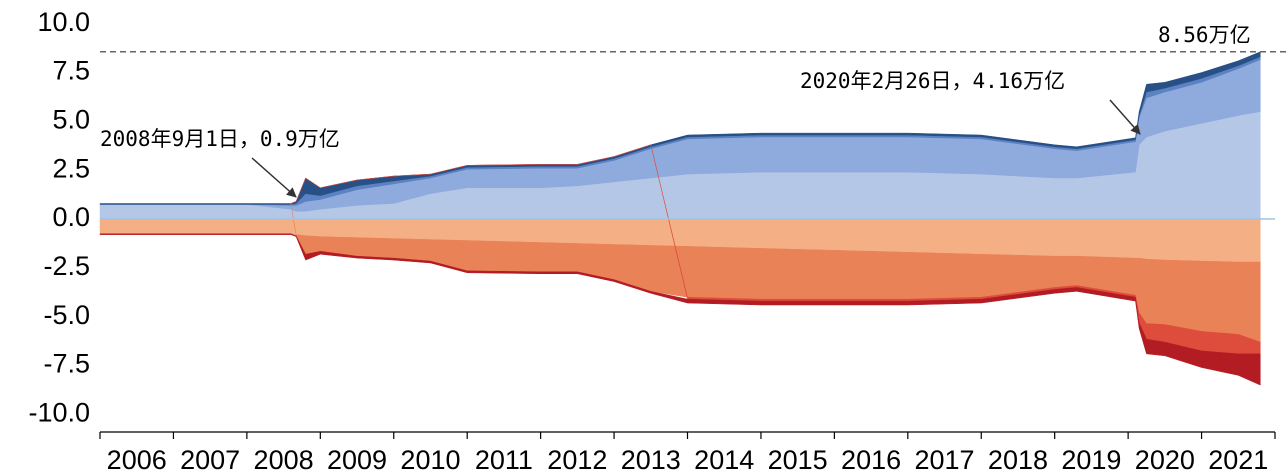 The image size is (1287, 476). What do you see at coordinates (651, 460) in the screenshot?
I see `x-tick-label: 2013` at bounding box center [651, 460].